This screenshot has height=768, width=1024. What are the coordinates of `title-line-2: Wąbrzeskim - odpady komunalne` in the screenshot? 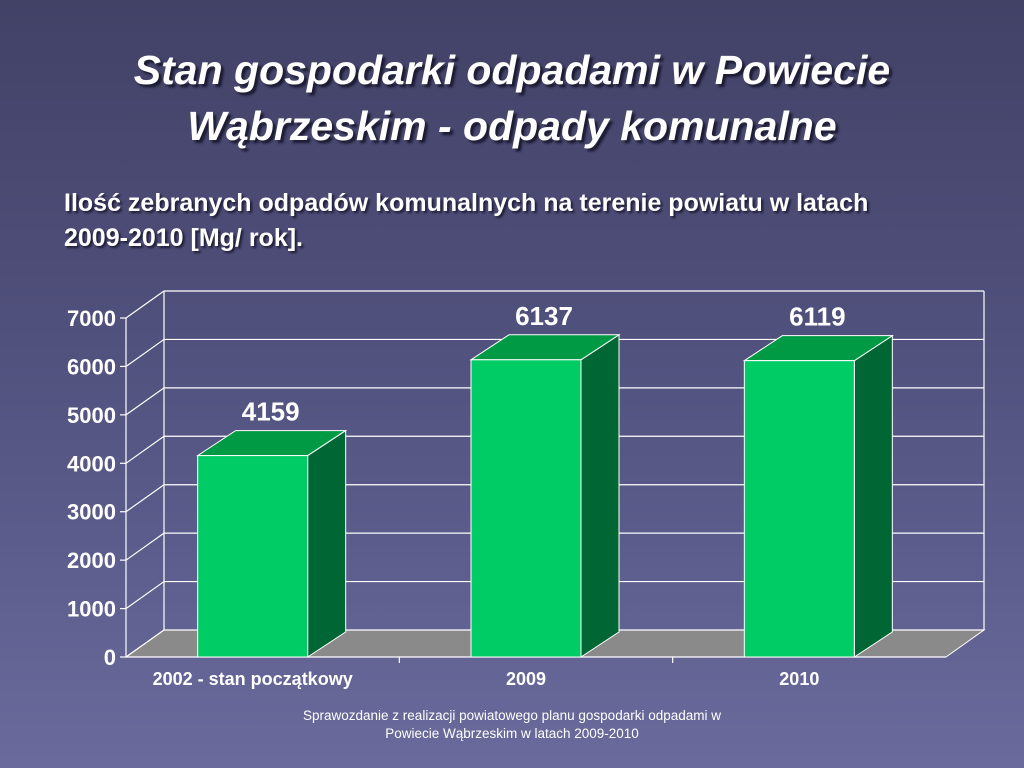 It's located at (512, 126).